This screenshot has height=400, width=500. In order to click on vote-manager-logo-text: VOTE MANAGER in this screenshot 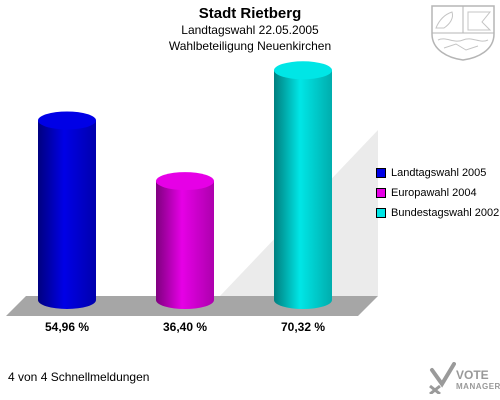, I will do `click(478, 380)`.